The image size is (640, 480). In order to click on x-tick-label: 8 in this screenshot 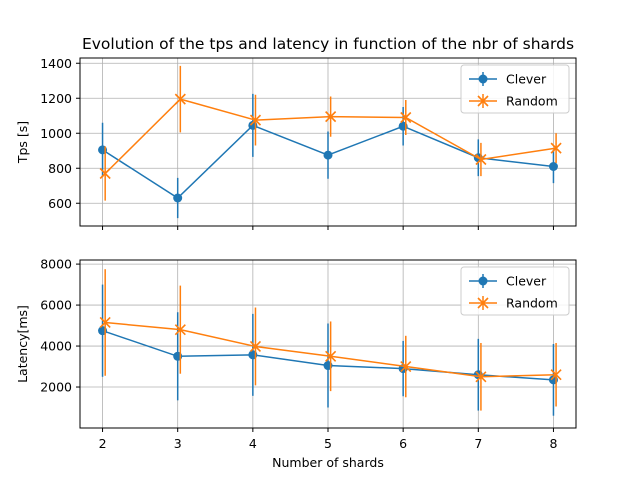, I will do `click(553, 443)`.